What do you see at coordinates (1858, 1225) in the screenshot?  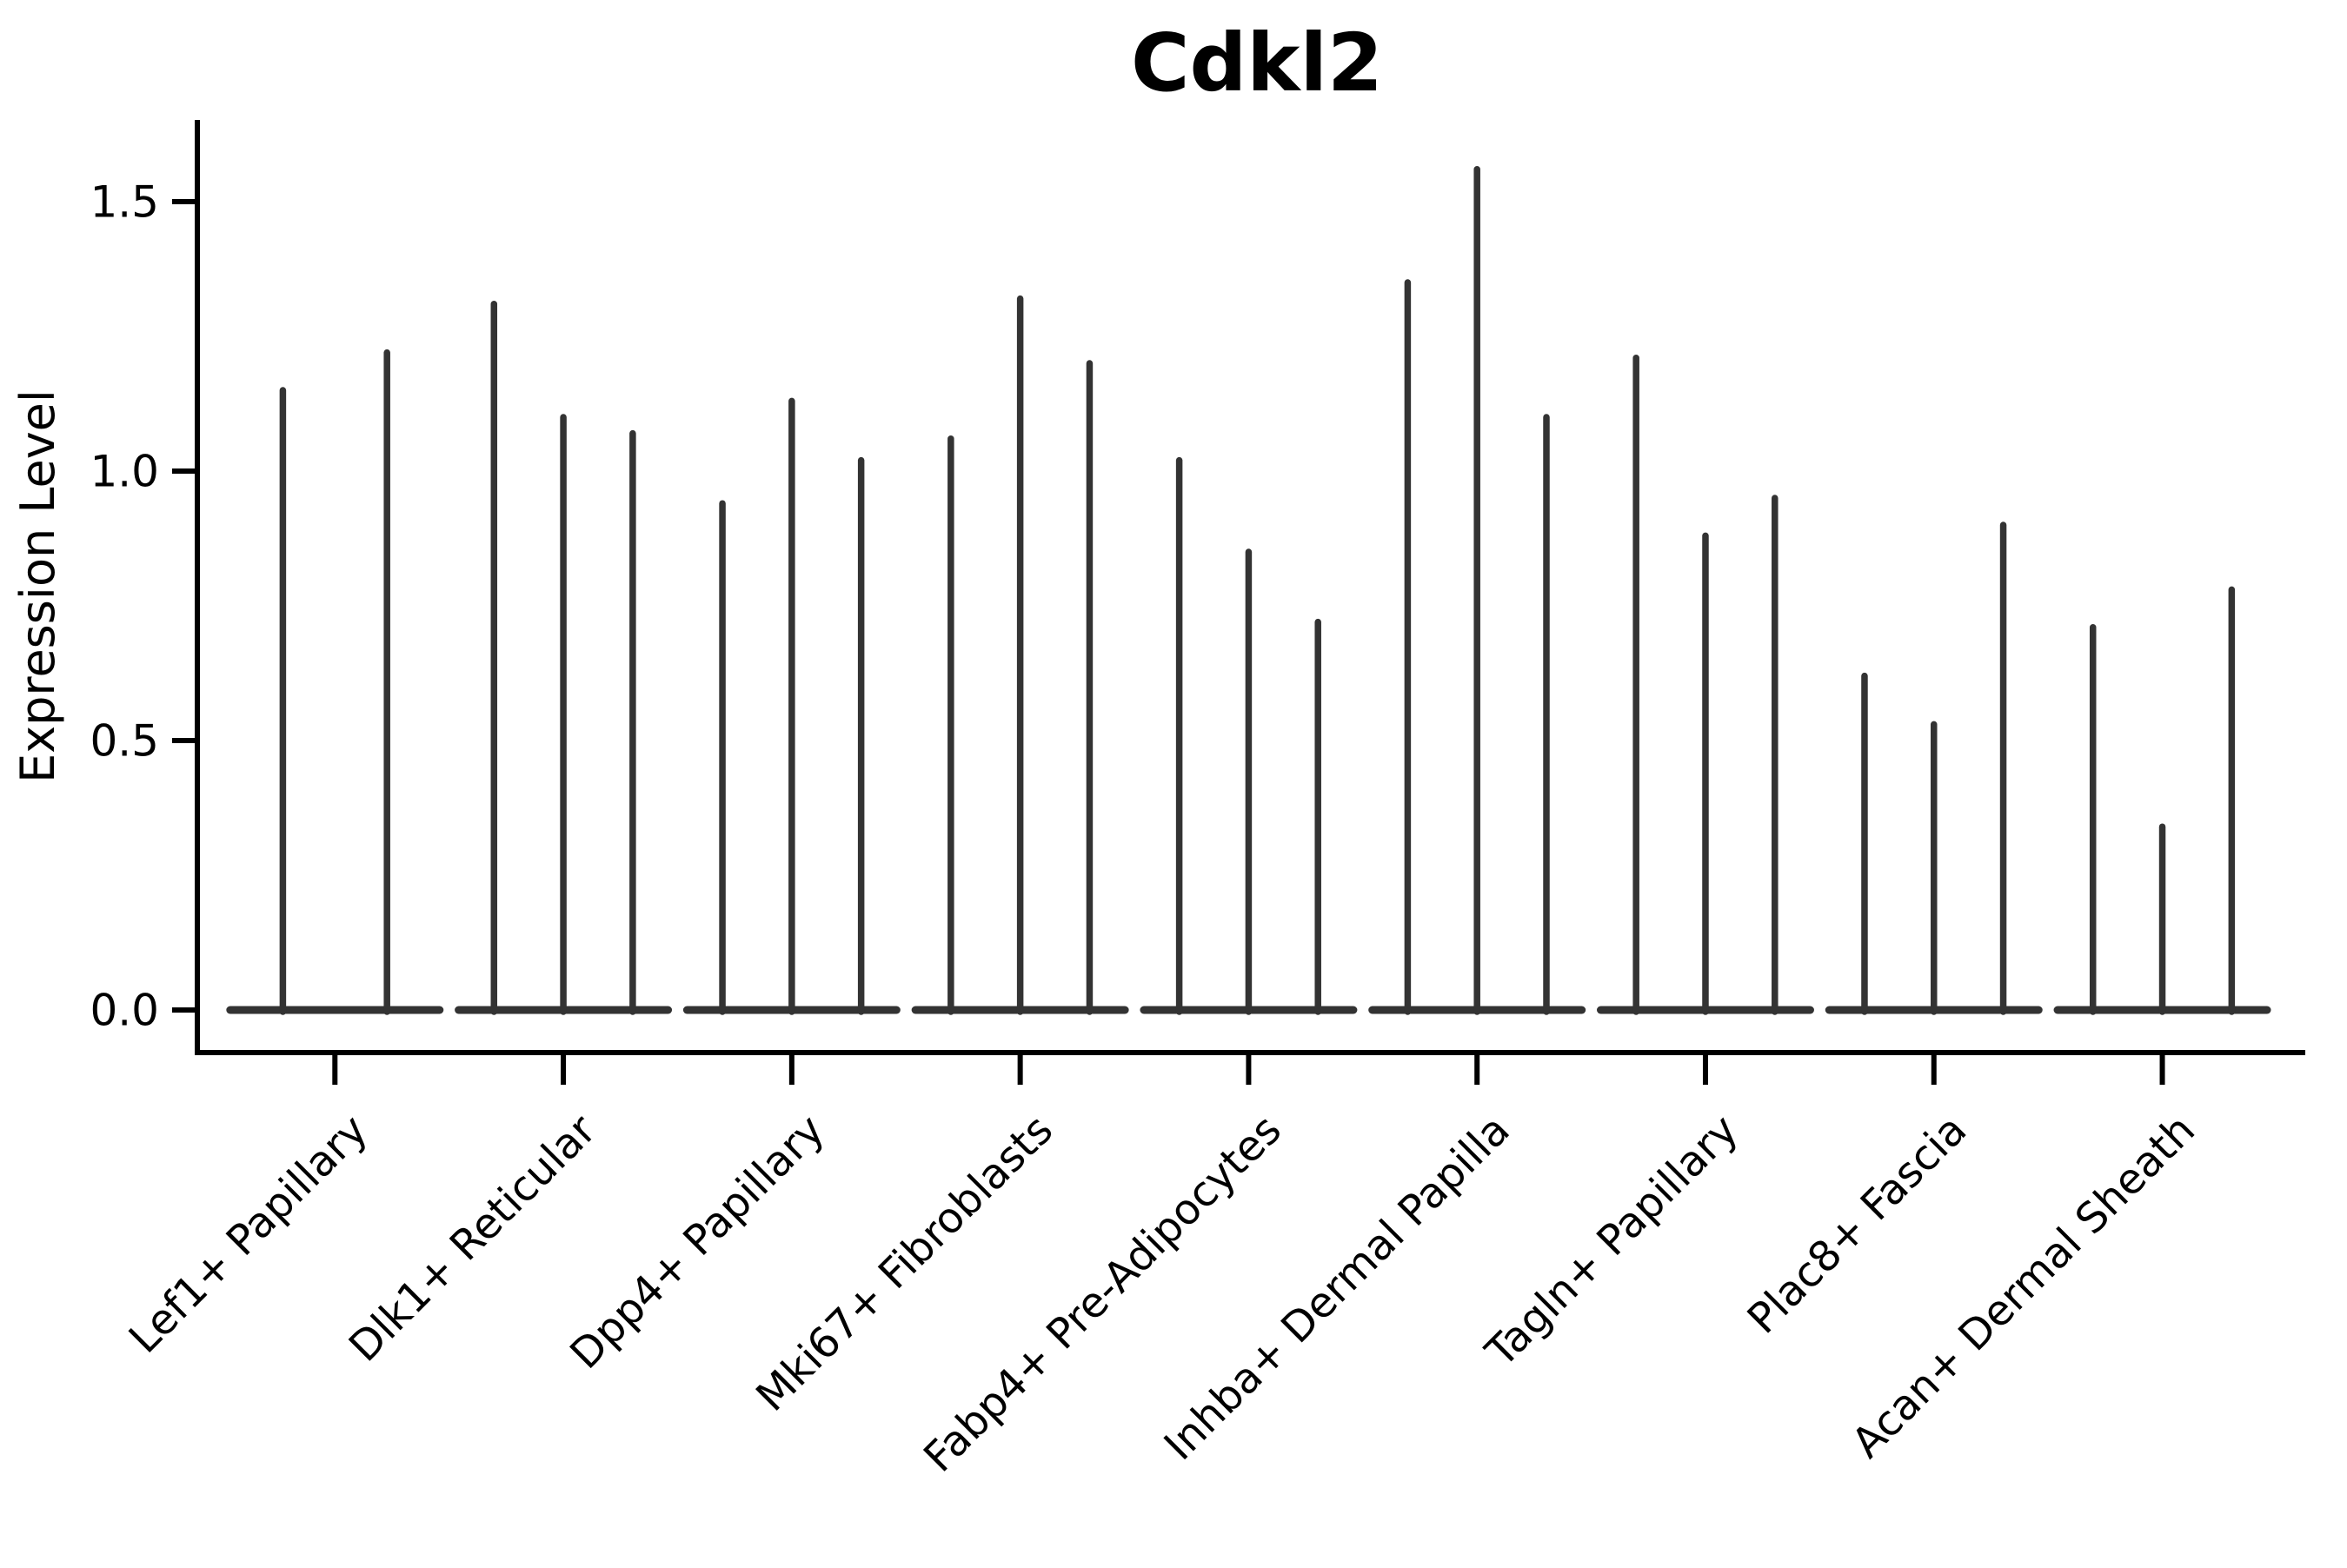 I see `x-tick-label: Plac8+ Fascia` at bounding box center [1858, 1225].